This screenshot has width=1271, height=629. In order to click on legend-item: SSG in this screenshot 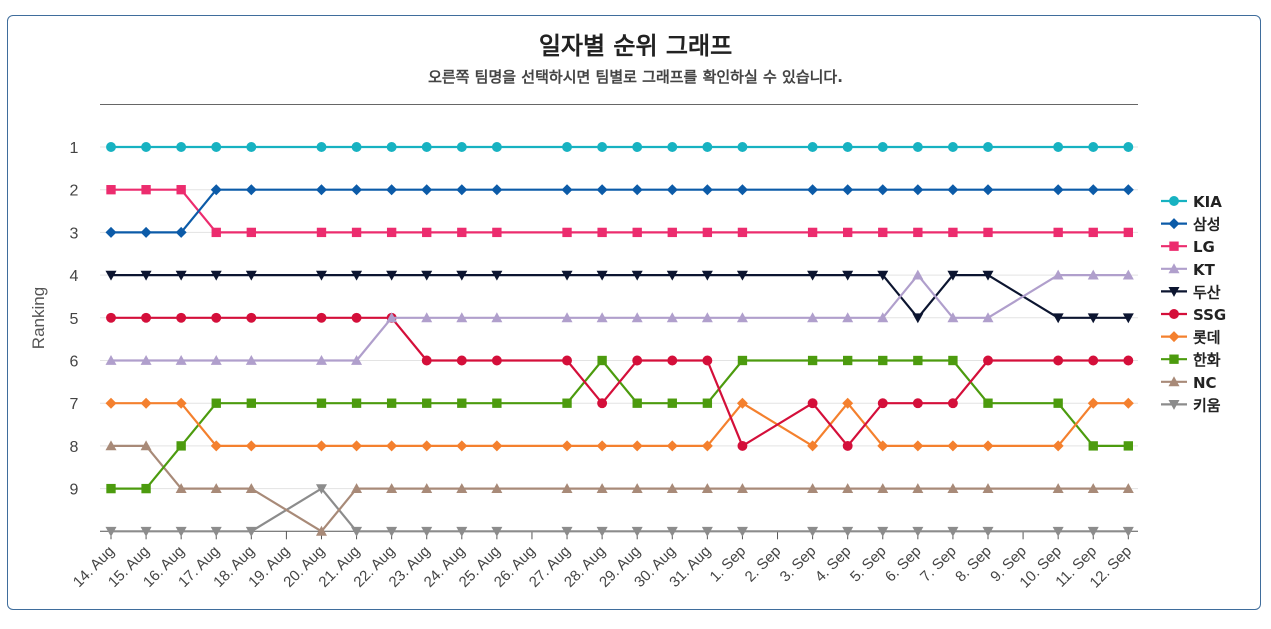, I will do `click(1193, 315)`.